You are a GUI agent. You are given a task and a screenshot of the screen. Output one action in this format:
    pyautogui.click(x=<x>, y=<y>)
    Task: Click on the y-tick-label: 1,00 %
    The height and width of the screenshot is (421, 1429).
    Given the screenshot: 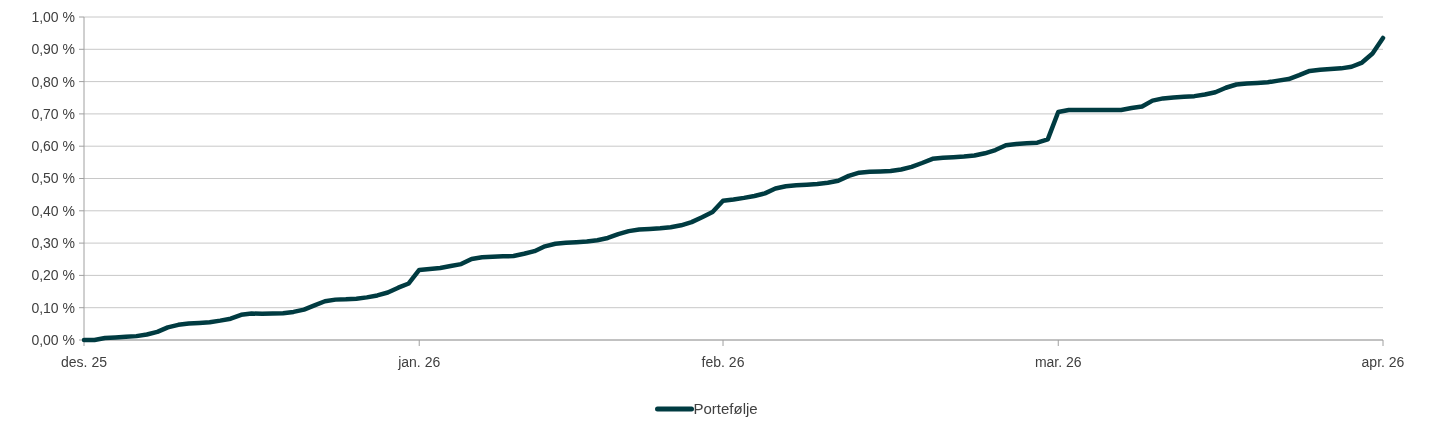 What is the action you would take?
    pyautogui.click(x=53, y=16)
    